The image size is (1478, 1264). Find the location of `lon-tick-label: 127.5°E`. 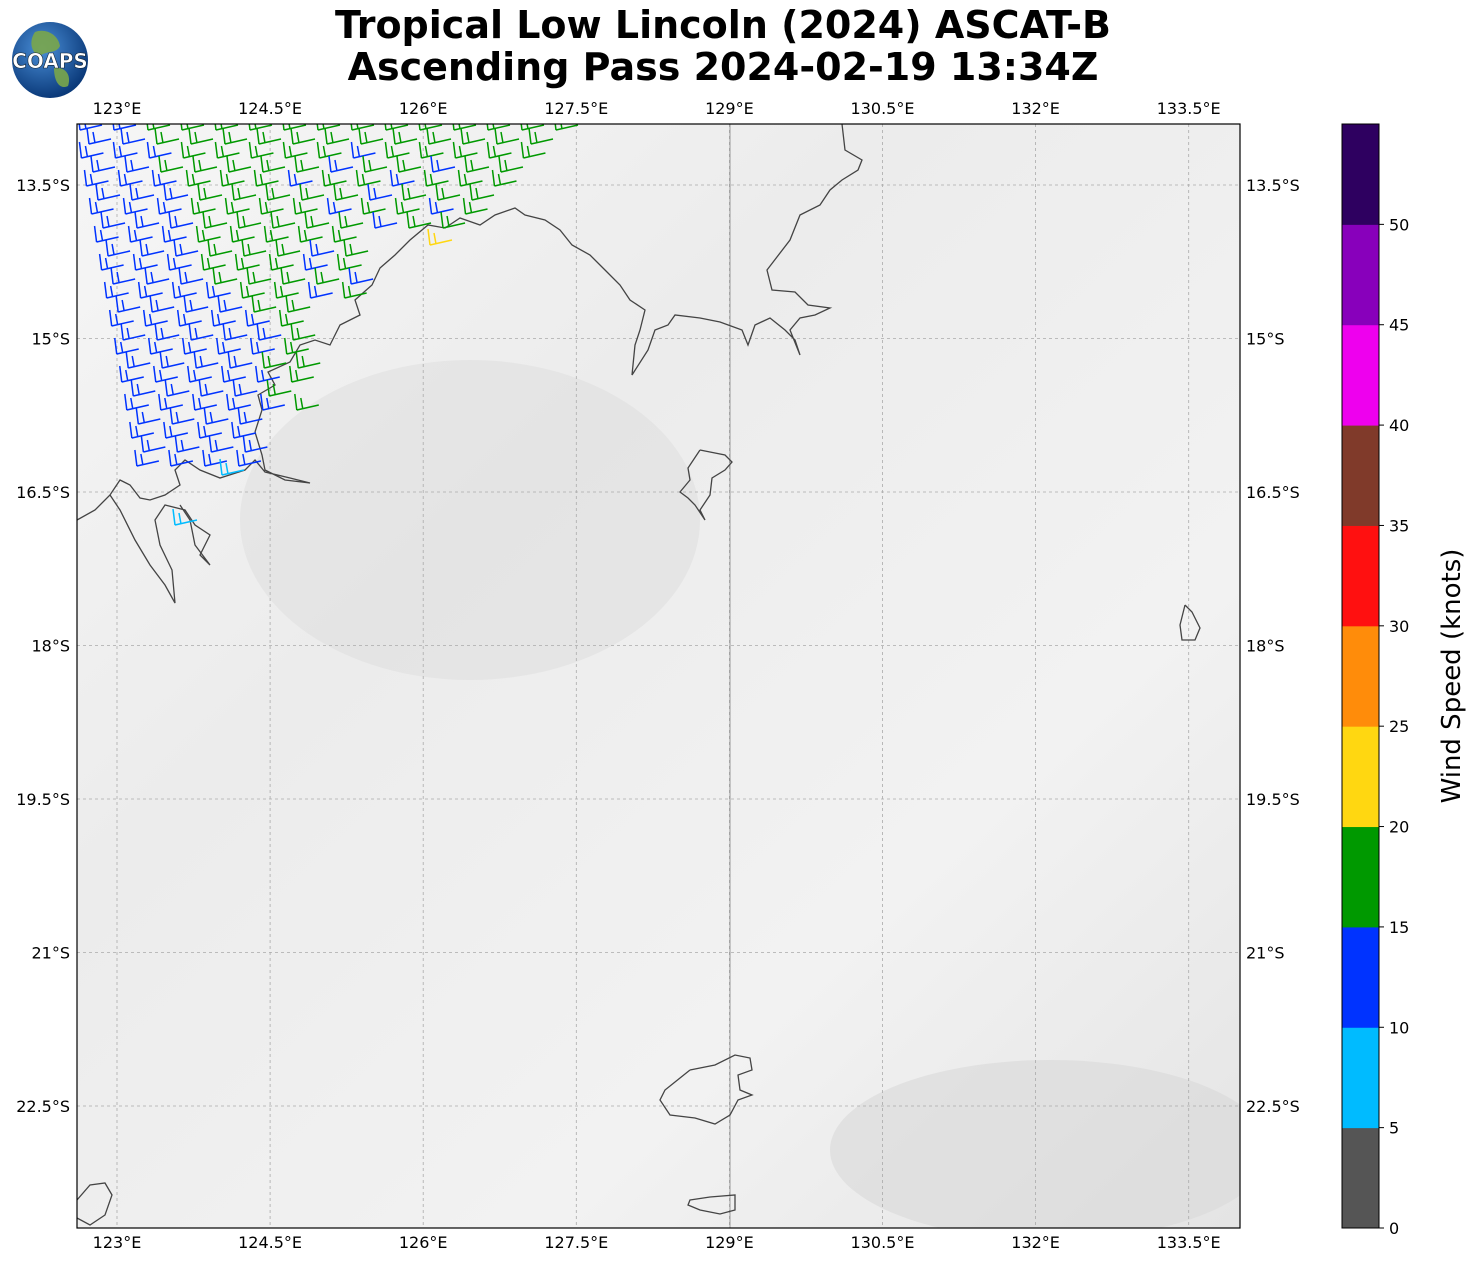

lon-tick-label: 127.5°E is located at coordinates (576, 108).